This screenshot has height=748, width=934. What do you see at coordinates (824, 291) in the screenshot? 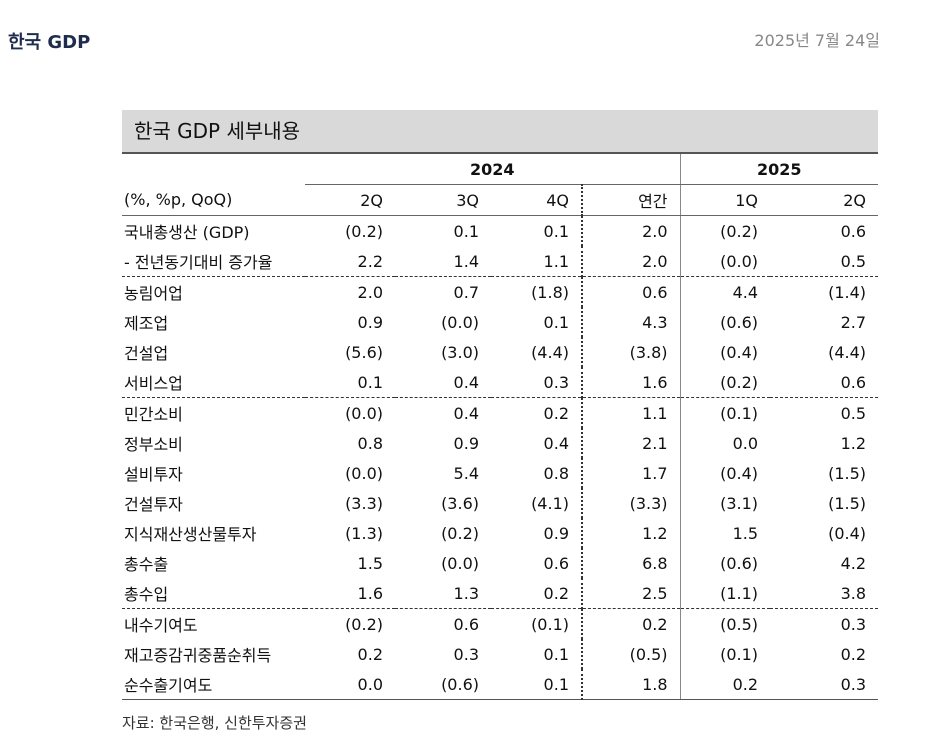
I see `cell-value: (1.4)` at bounding box center [824, 291].